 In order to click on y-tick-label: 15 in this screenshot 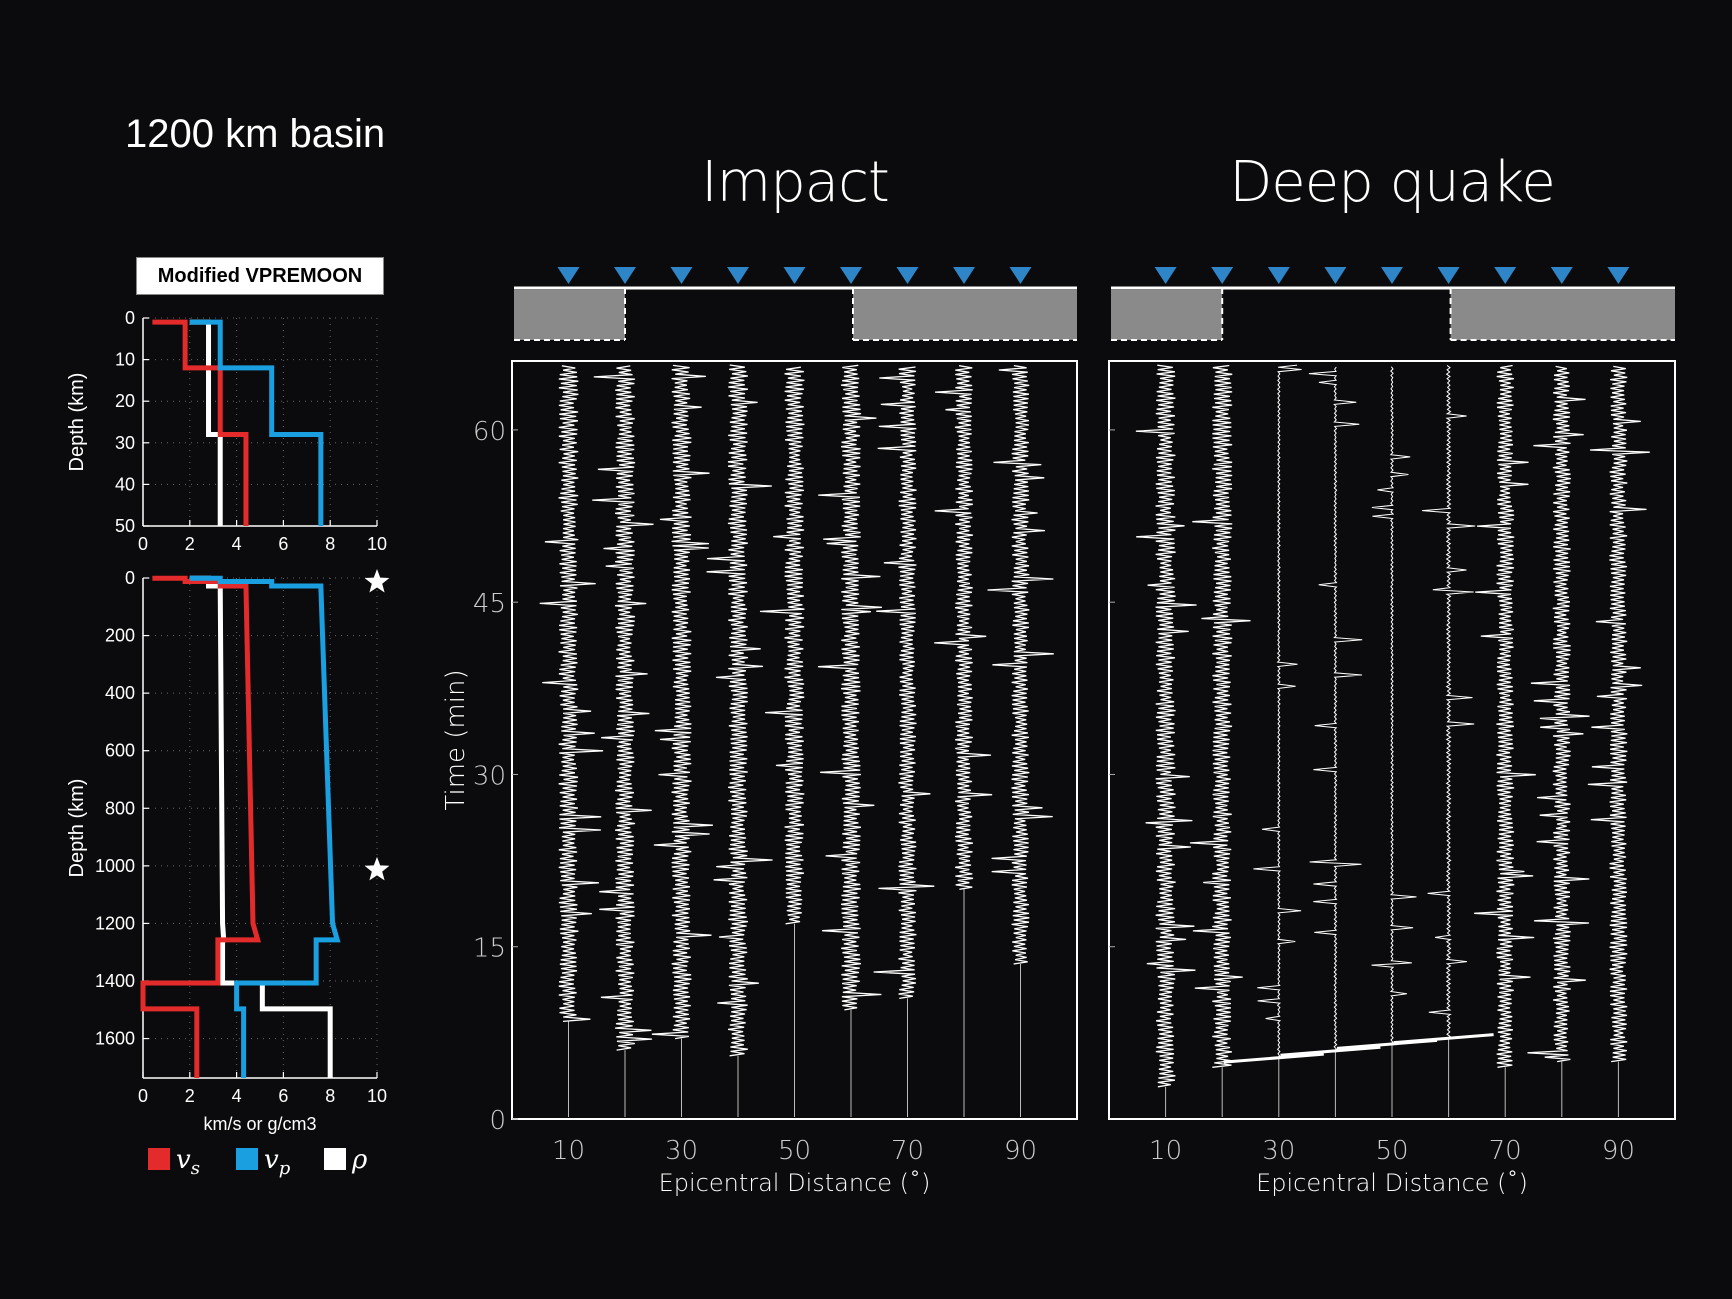, I will do `click(489, 949)`.